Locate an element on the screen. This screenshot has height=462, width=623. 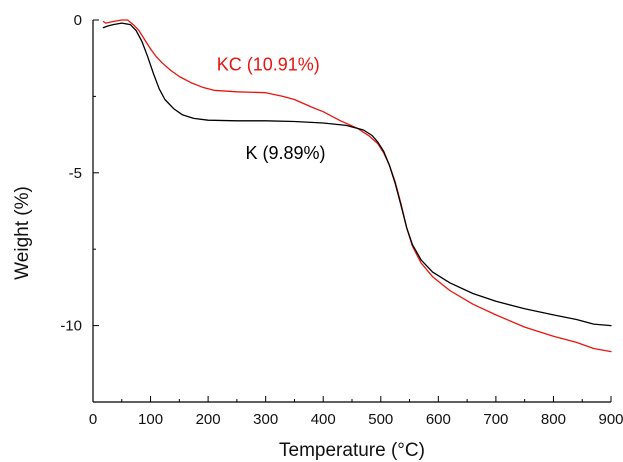
x-tick-label: 400 is located at coordinates (323, 419).